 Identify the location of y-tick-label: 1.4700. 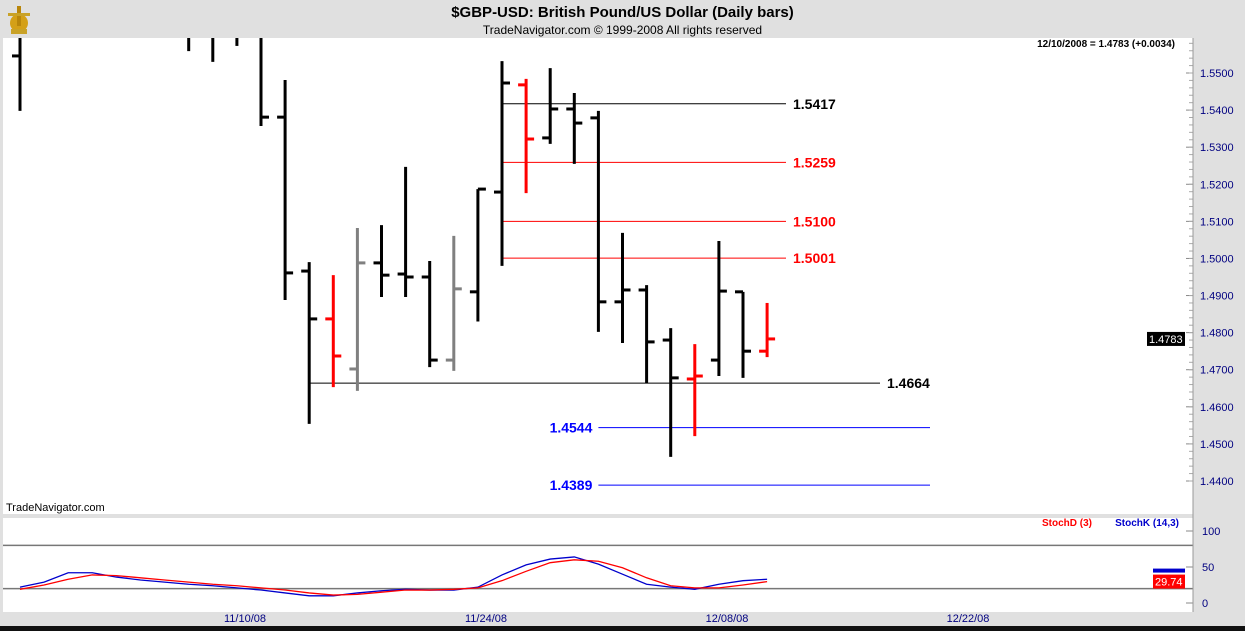
(1217, 371).